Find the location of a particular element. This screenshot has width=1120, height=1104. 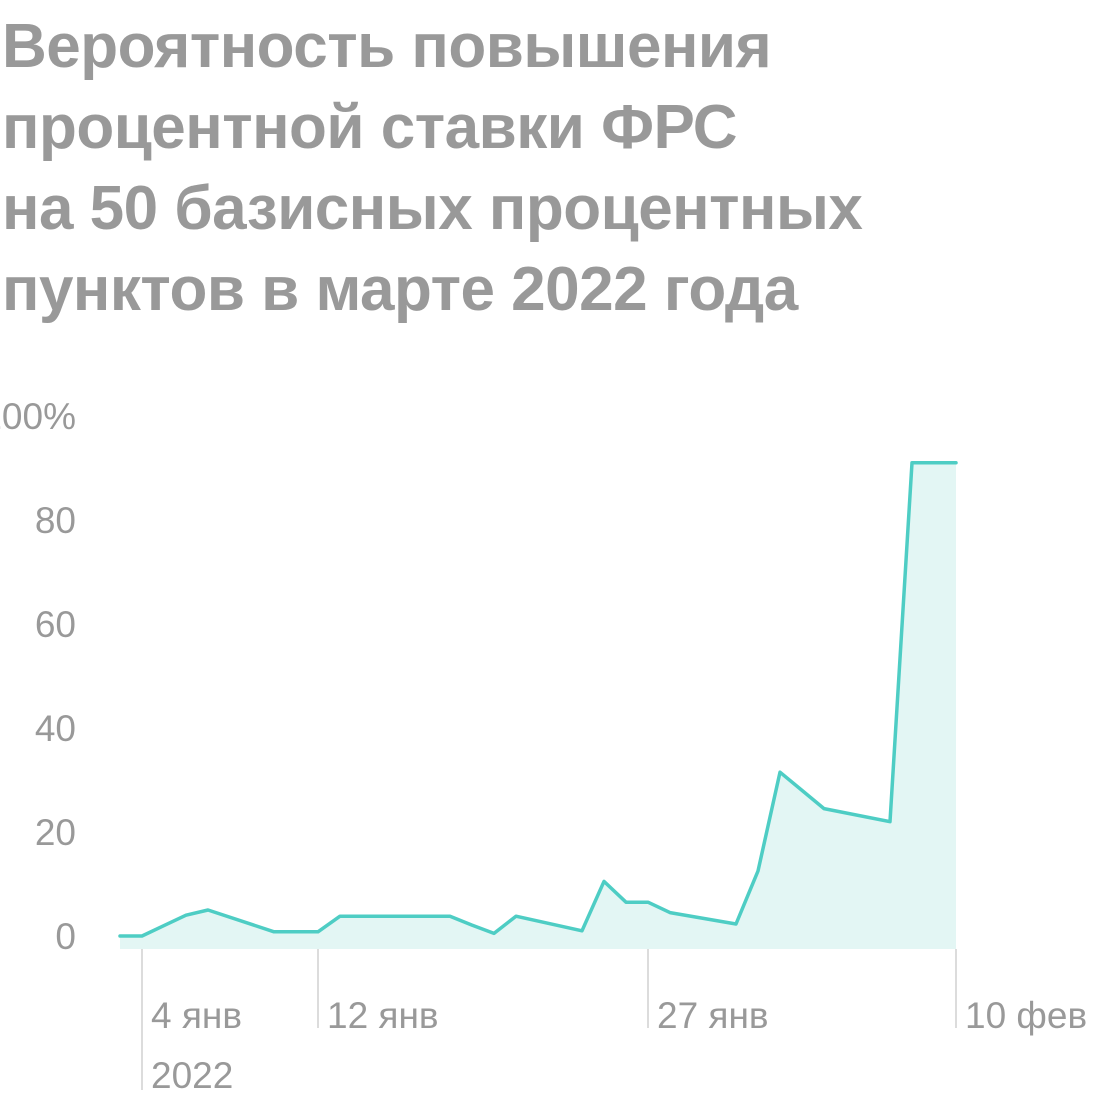

x-tick-label: 10 фев is located at coordinates (1026, 1015).